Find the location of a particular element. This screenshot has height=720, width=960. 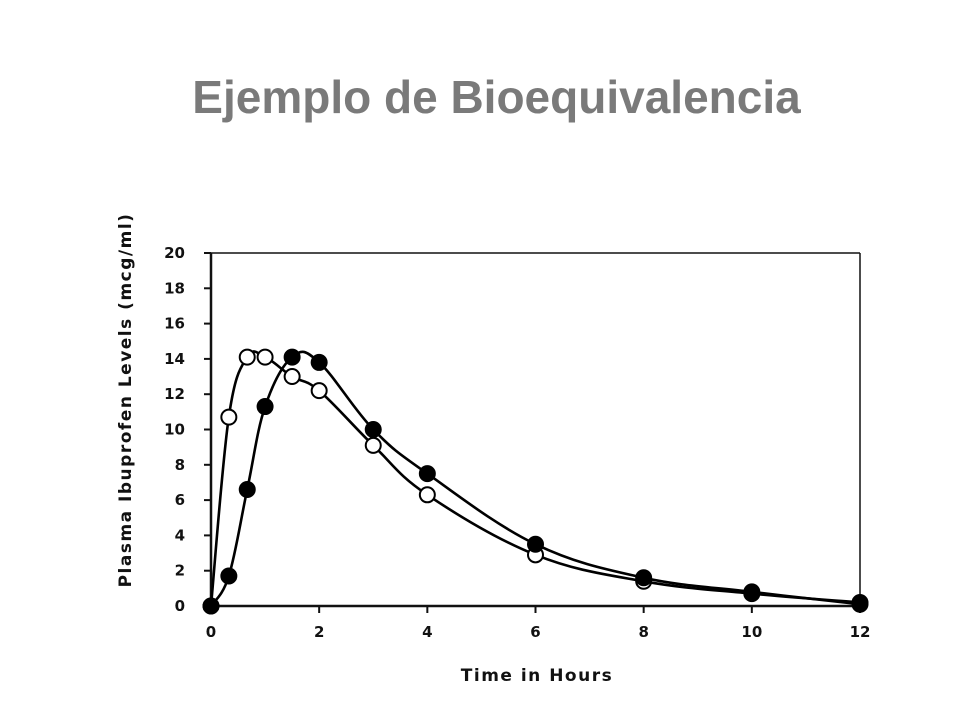

y-tick-label: 8 is located at coordinates (180, 465).